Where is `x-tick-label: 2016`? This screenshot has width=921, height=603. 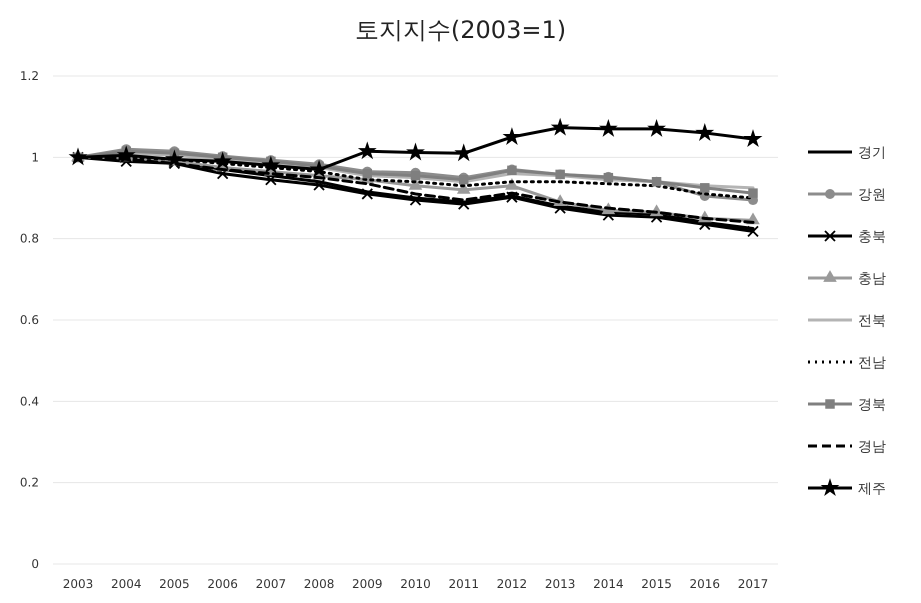 x-tick-label: 2016 is located at coordinates (705, 584).